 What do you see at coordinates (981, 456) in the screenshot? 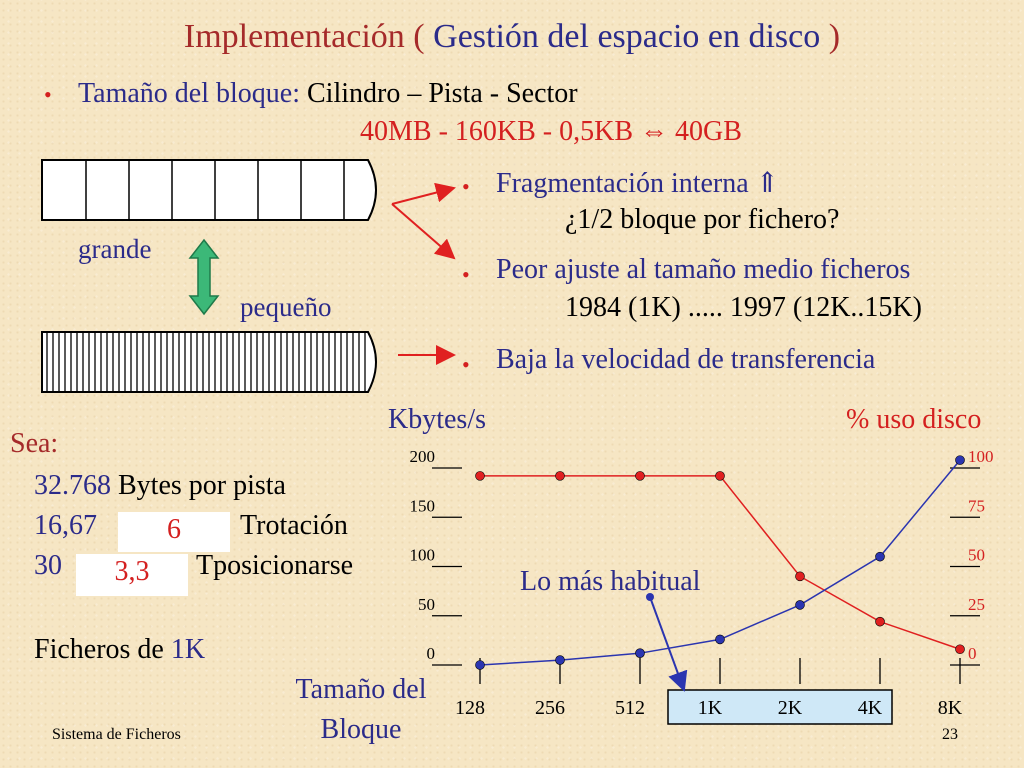
I see `y-tick-right-label: 100` at bounding box center [981, 456].